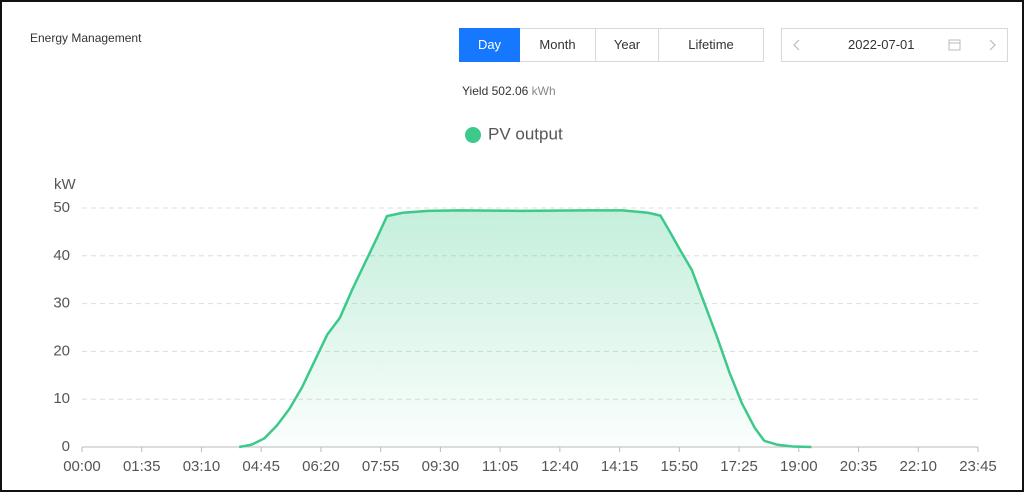 This screenshot has width=1024, height=492. Describe the element at coordinates (66, 446) in the screenshot. I see `y-tick-label: 0` at that location.